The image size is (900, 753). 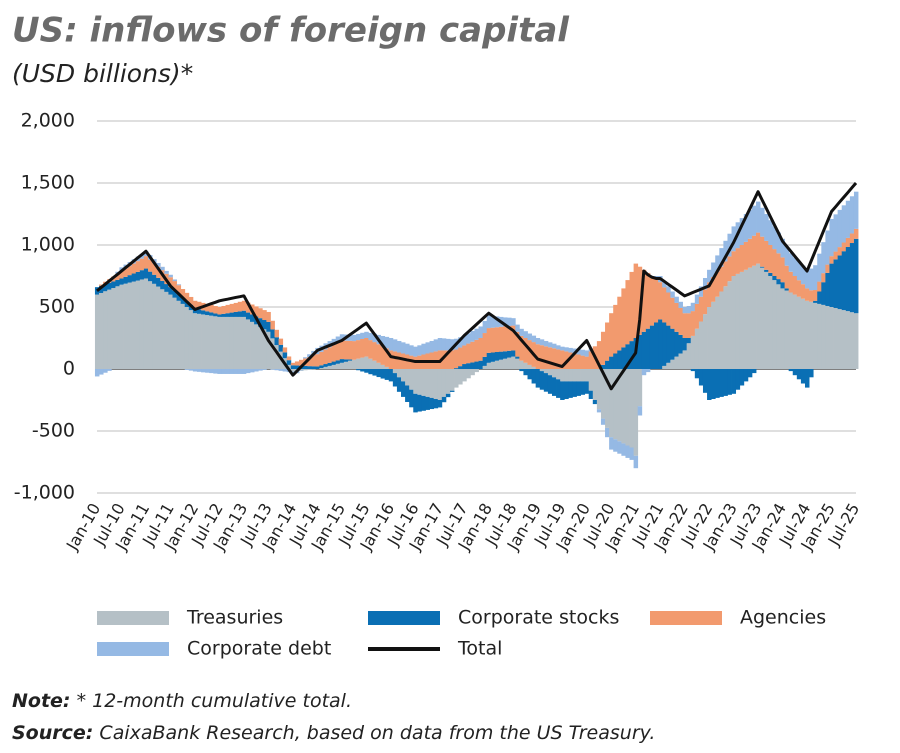 What do you see at coordinates (52, 733) in the screenshot?
I see `source-label: Source:` at bounding box center [52, 733].